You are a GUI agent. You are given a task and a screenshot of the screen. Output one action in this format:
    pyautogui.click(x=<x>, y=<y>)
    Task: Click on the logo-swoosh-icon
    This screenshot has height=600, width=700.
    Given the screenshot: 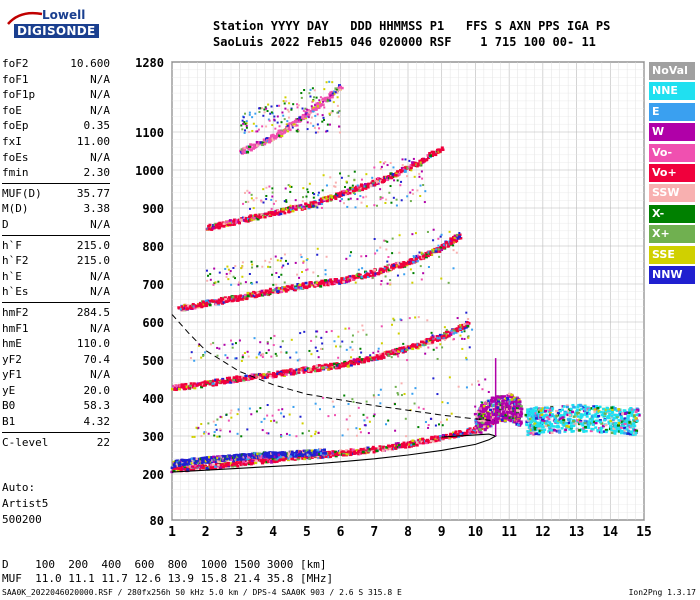 What is the action you would take?
    pyautogui.click(x=25, y=18)
    